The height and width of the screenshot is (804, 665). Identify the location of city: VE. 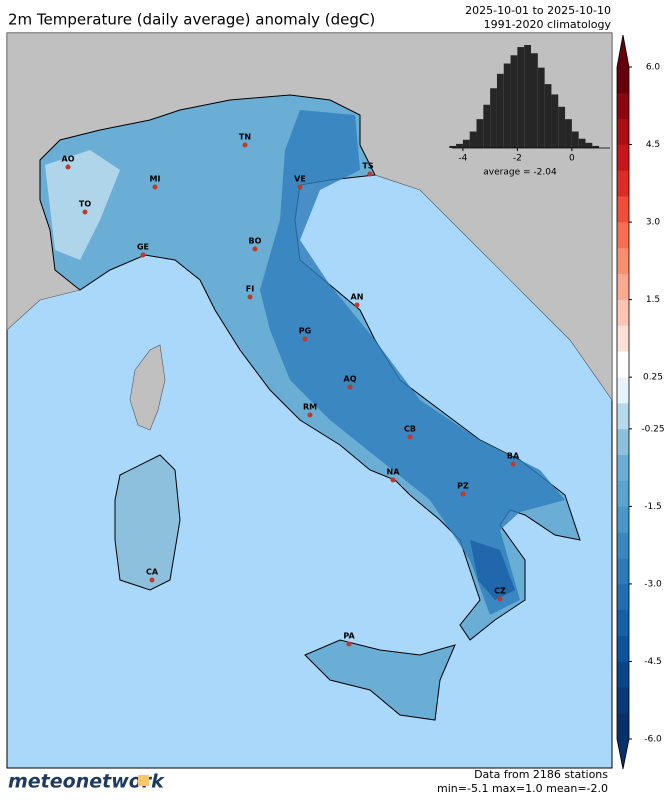
(300, 182).